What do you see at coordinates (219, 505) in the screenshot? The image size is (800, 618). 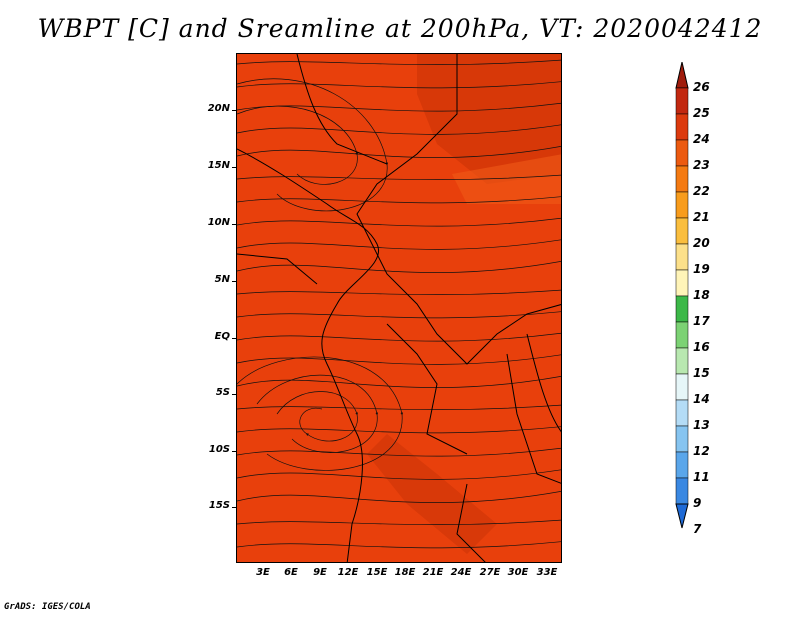 I see `lat-label: 15S` at bounding box center [219, 505].